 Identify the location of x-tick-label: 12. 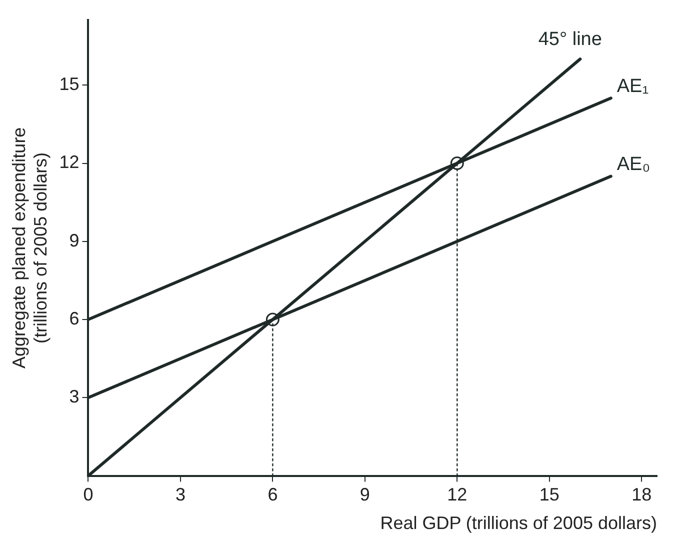
(457, 494).